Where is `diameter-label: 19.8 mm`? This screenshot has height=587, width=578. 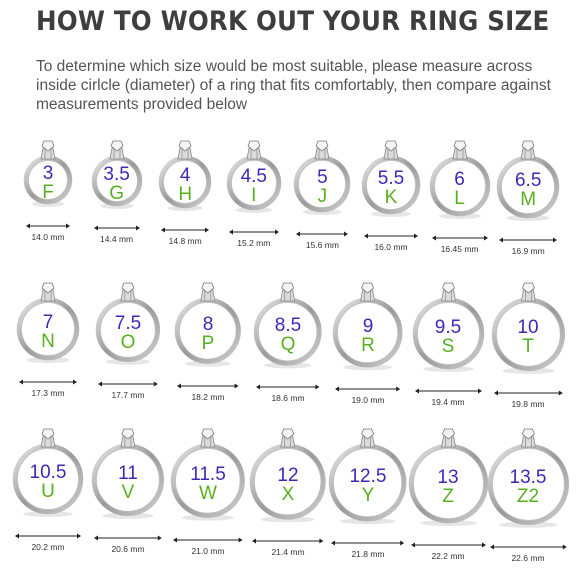 diameter-label: 19.8 mm is located at coordinates (528, 403).